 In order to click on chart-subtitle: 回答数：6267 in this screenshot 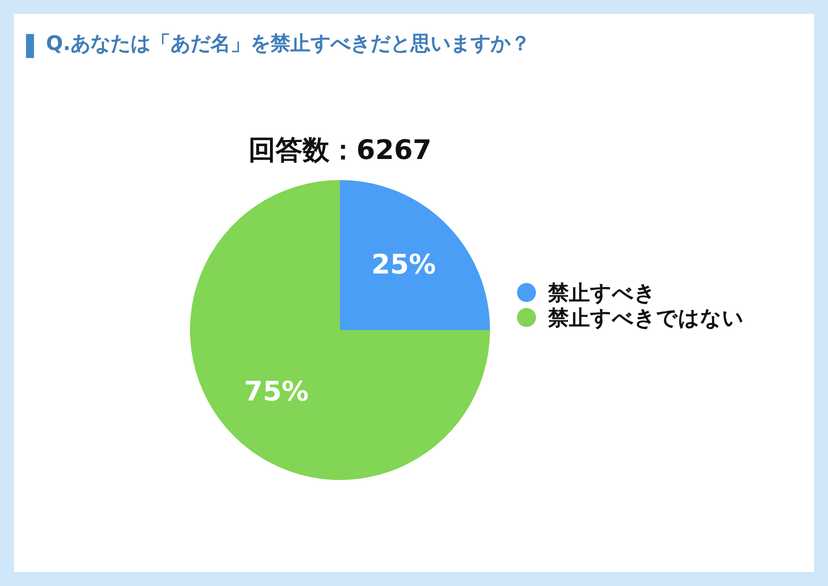, I will do `click(340, 151)`.